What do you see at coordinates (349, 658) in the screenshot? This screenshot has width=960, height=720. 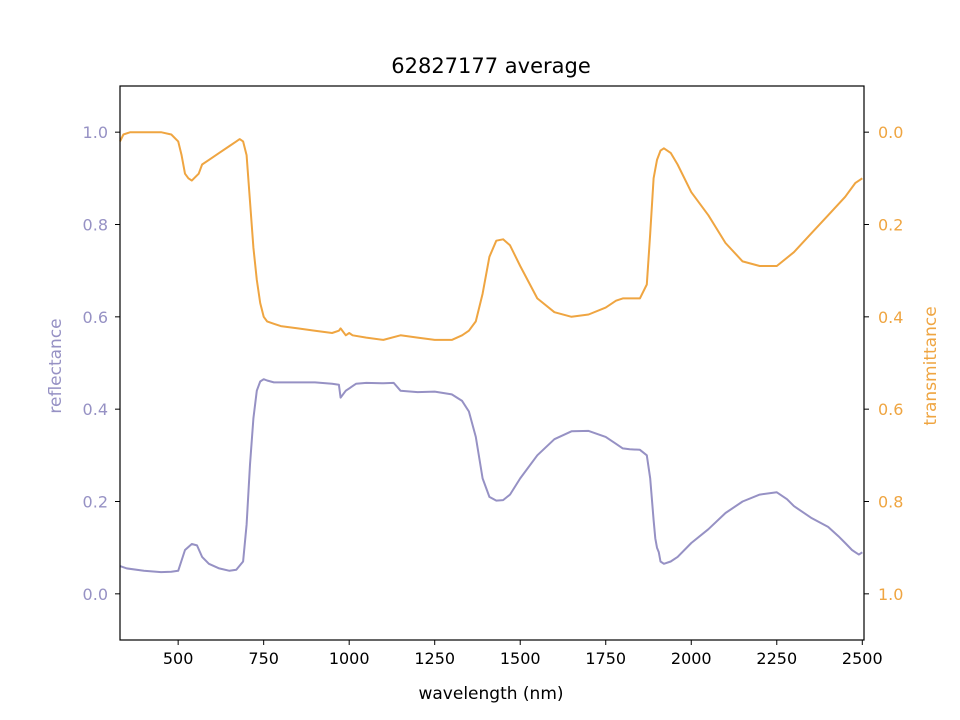 I see `x-tick-label: 1000` at bounding box center [349, 658].